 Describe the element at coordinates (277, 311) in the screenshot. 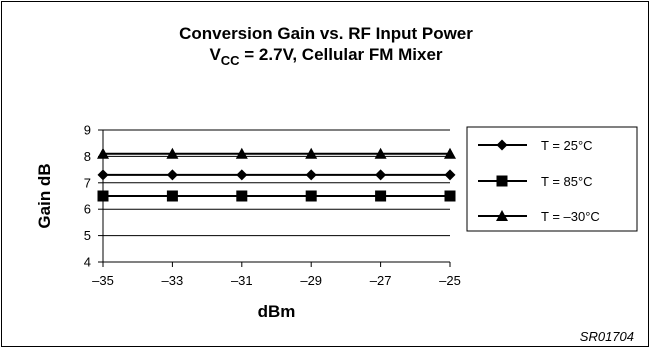

I see `x-axis-title: dBm` at that location.